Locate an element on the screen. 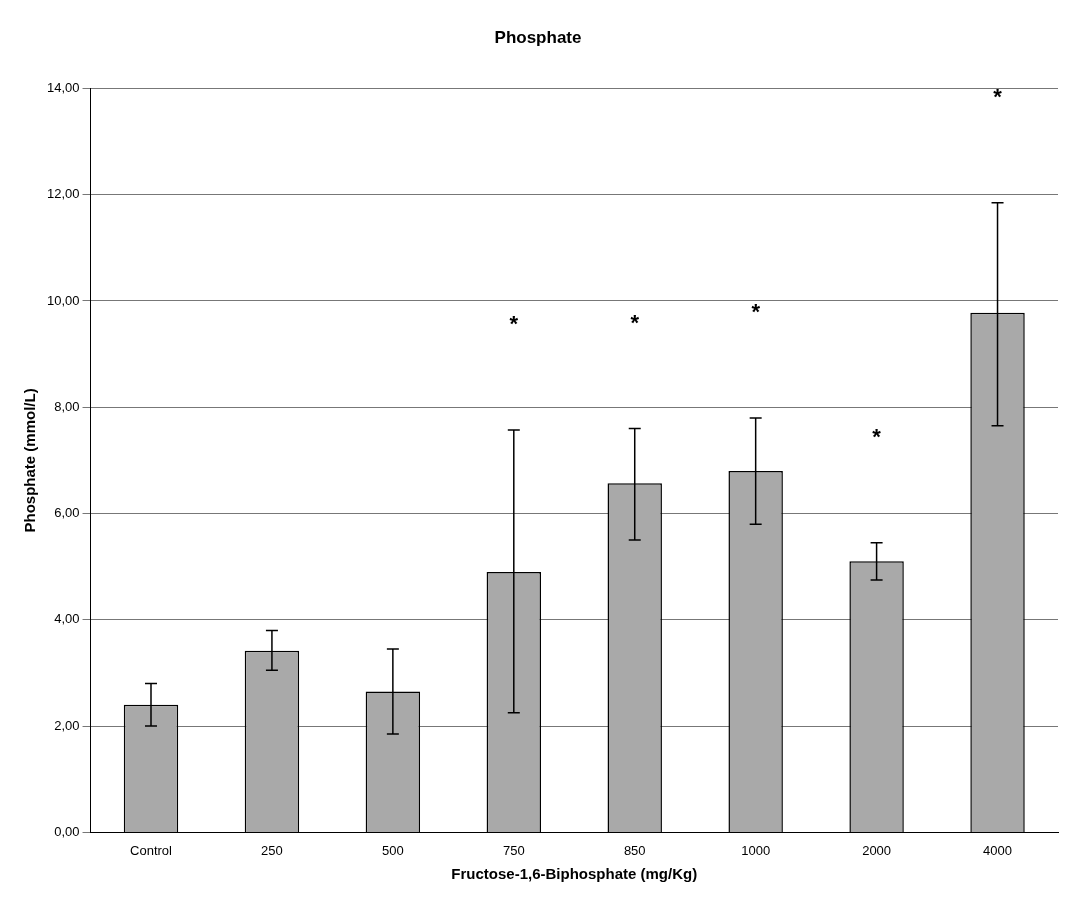  y-tick-label: 14,00 is located at coordinates (63, 87).